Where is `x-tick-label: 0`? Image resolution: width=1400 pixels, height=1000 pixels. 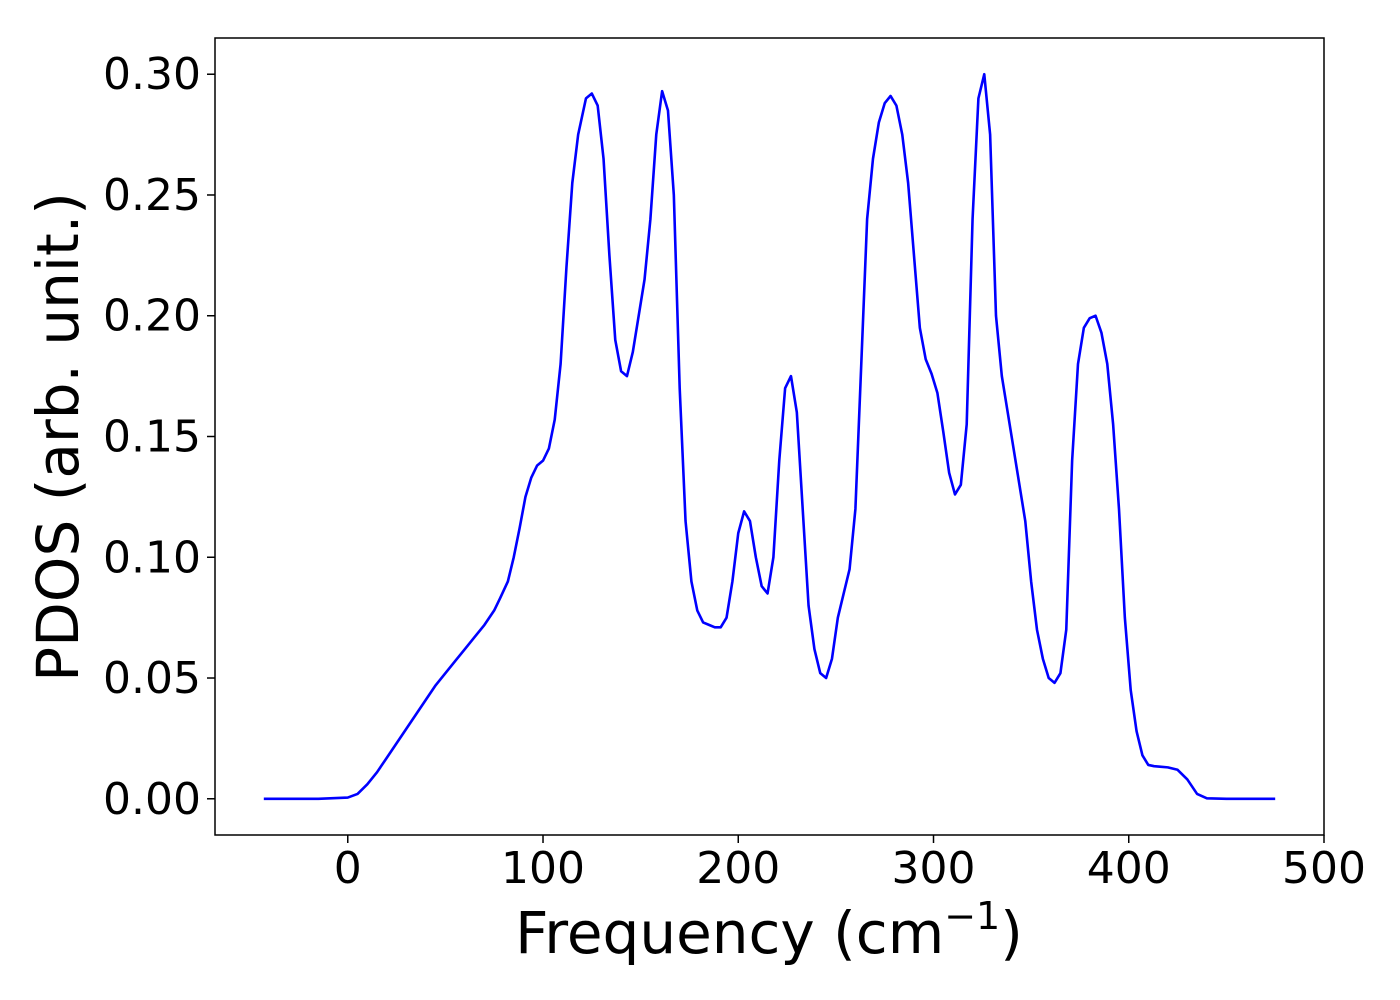
x-tick-label: 0 is located at coordinates (348, 868).